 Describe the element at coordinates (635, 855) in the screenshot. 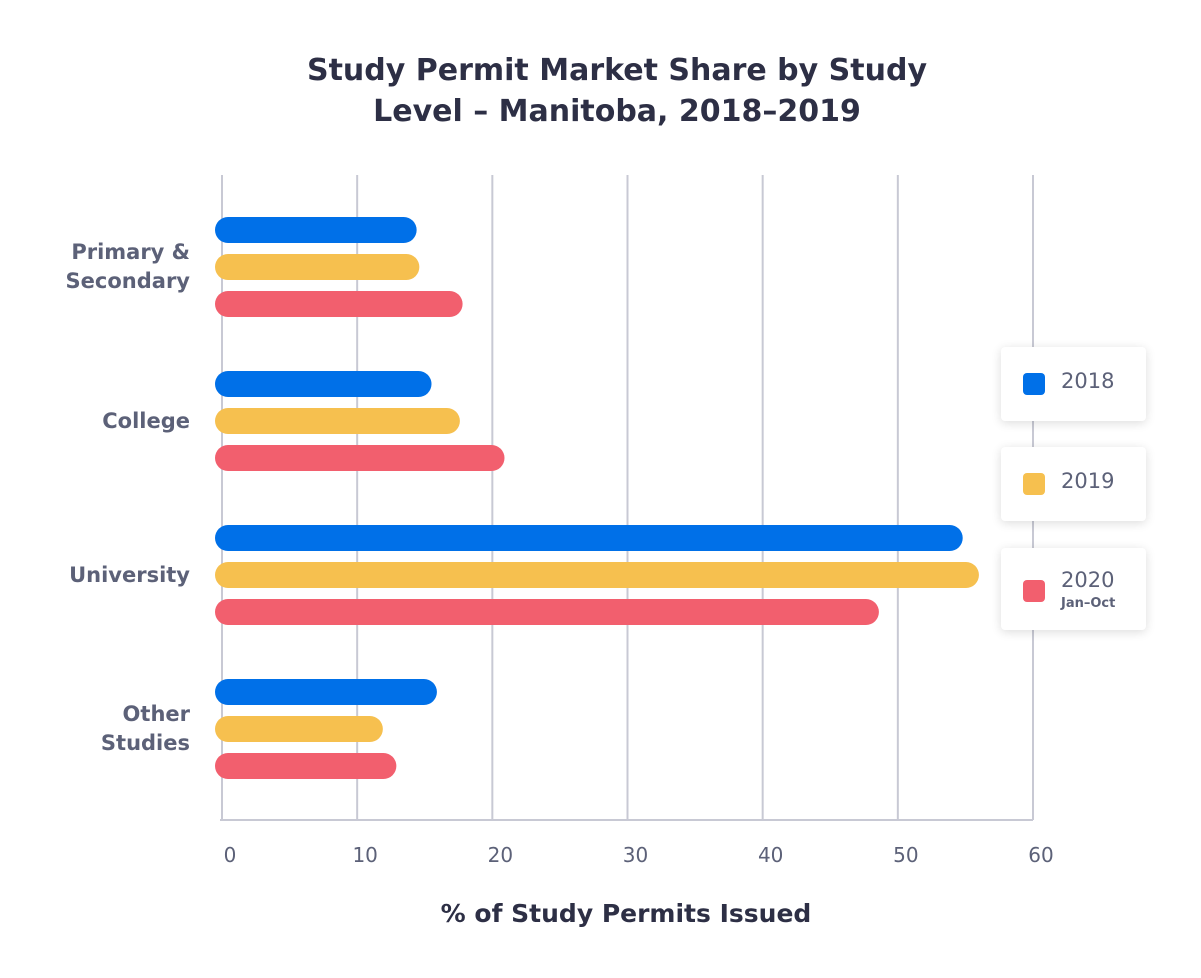

I see `x-tick-label: 30` at that location.